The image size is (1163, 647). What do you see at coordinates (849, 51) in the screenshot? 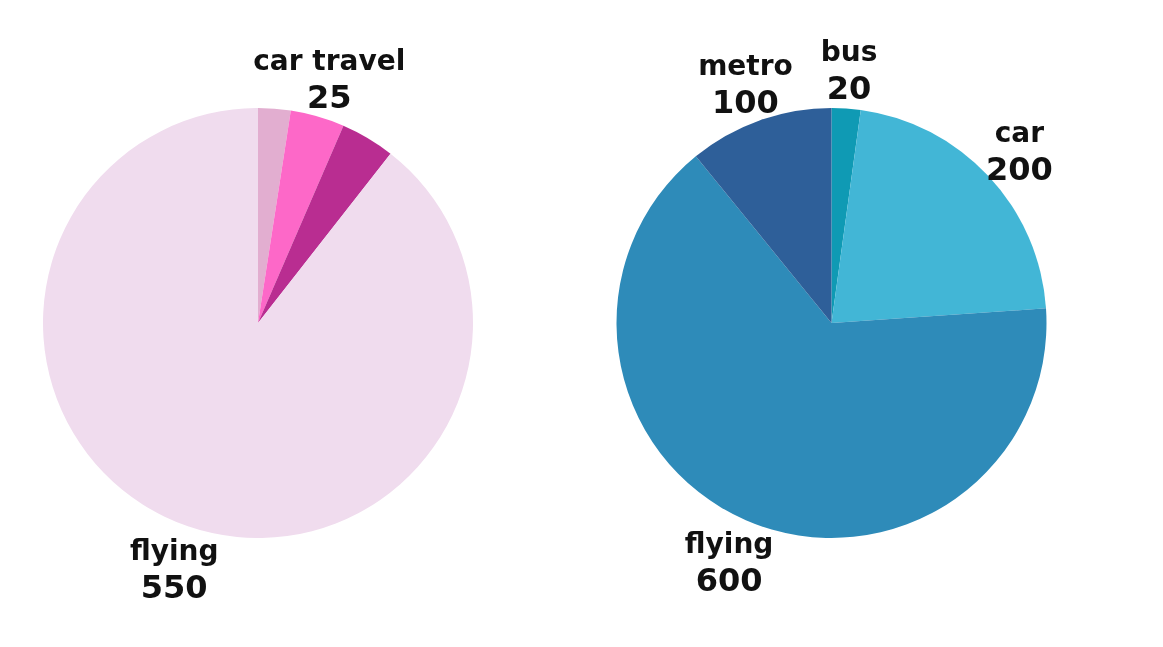
I see `slice-label: bus` at bounding box center [849, 51].